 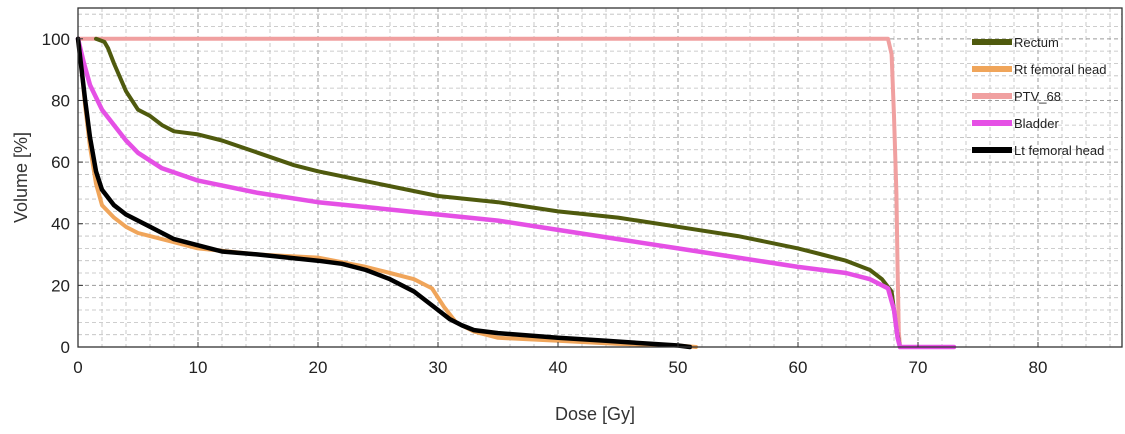 What do you see at coordinates (1036, 42) in the screenshot?
I see `legend-label: Rectum` at bounding box center [1036, 42].